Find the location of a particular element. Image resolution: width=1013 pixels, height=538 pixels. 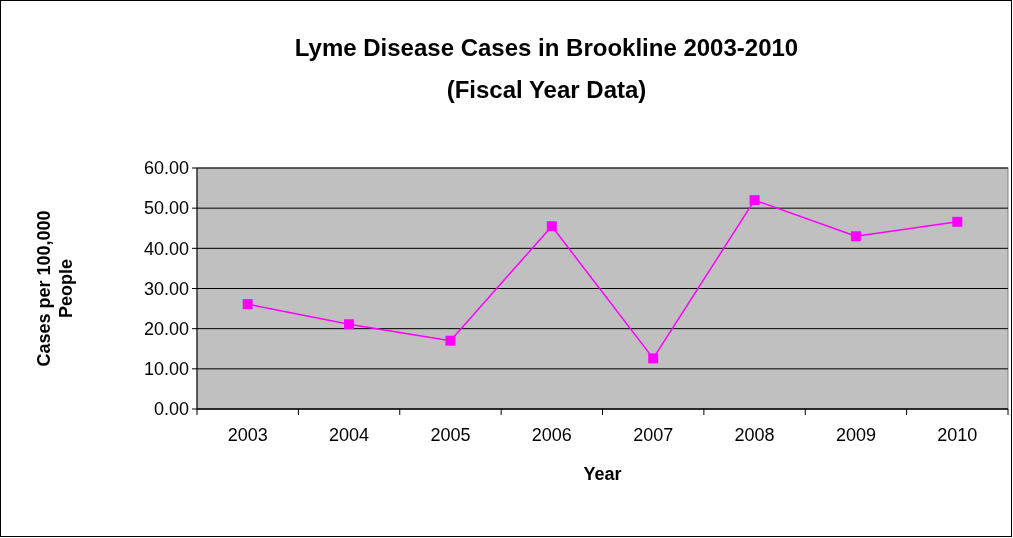

x-axis-title: Year is located at coordinates (602, 474).